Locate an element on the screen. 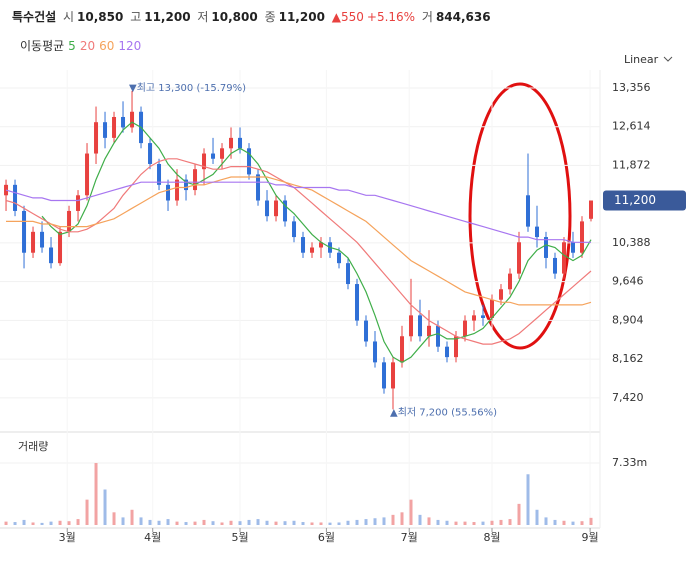  y-tick-label: 8,162 is located at coordinates (628, 358).